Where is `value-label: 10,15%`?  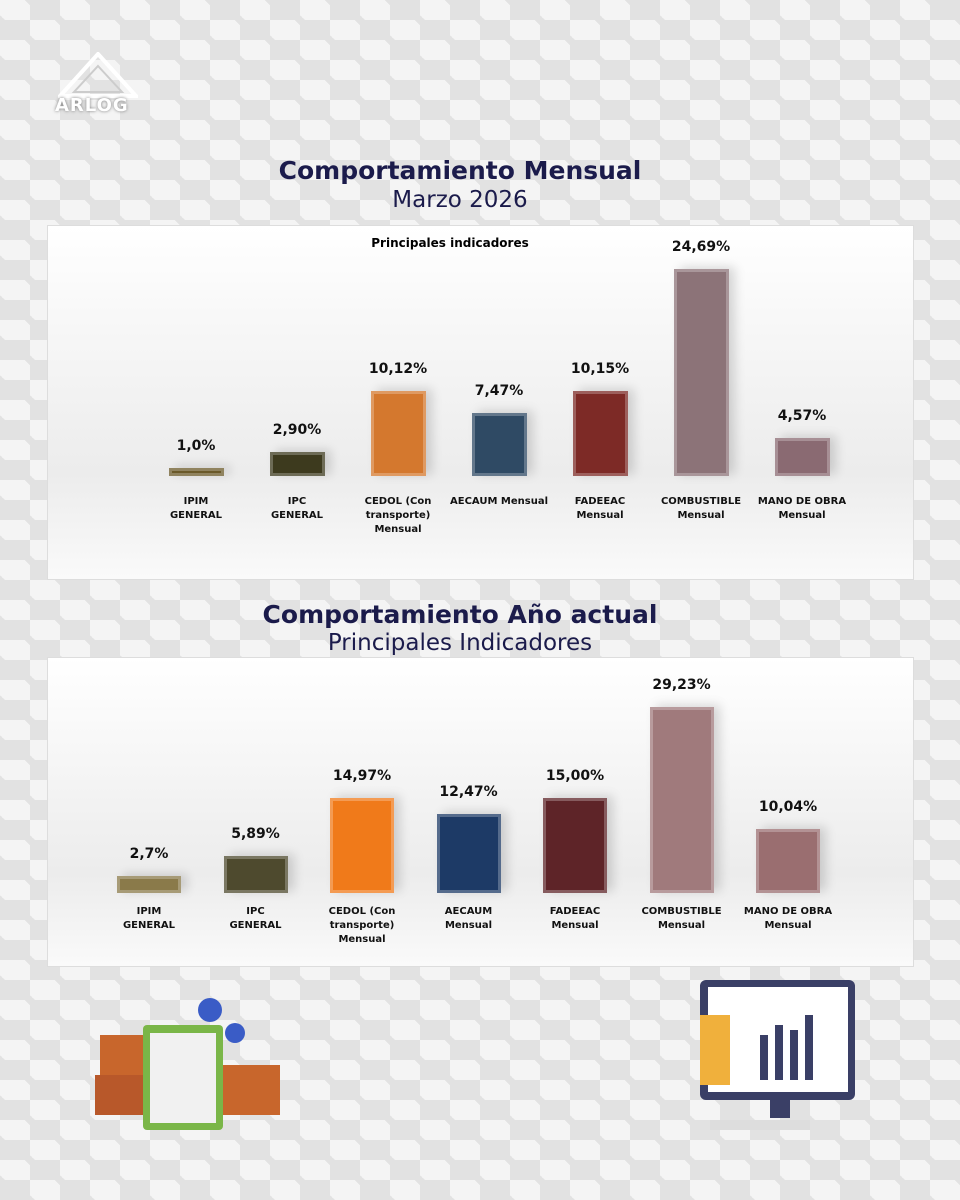
value-label: 10,15% is located at coordinates (600, 368).